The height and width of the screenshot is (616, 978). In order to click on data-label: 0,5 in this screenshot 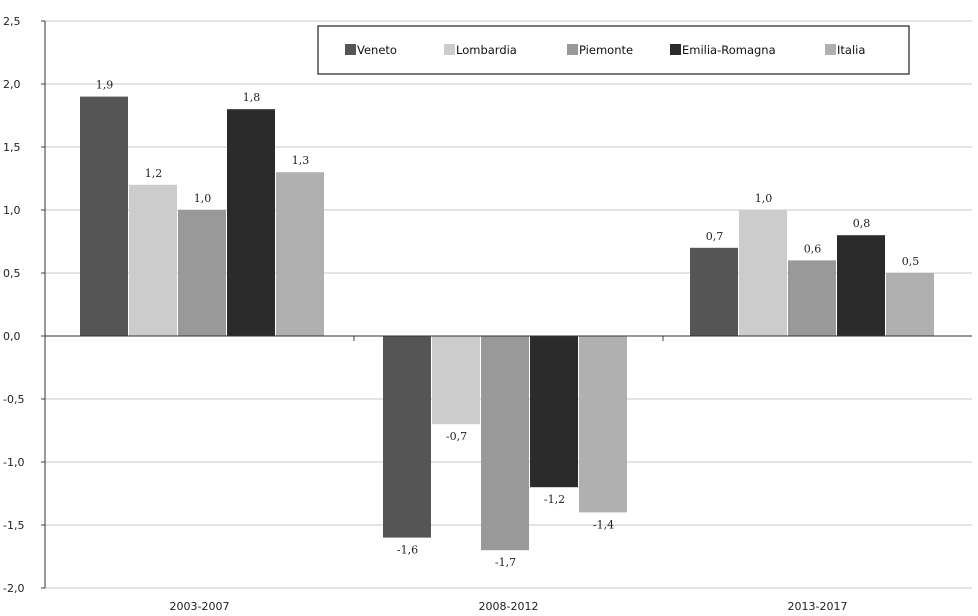, I will do `click(911, 261)`.